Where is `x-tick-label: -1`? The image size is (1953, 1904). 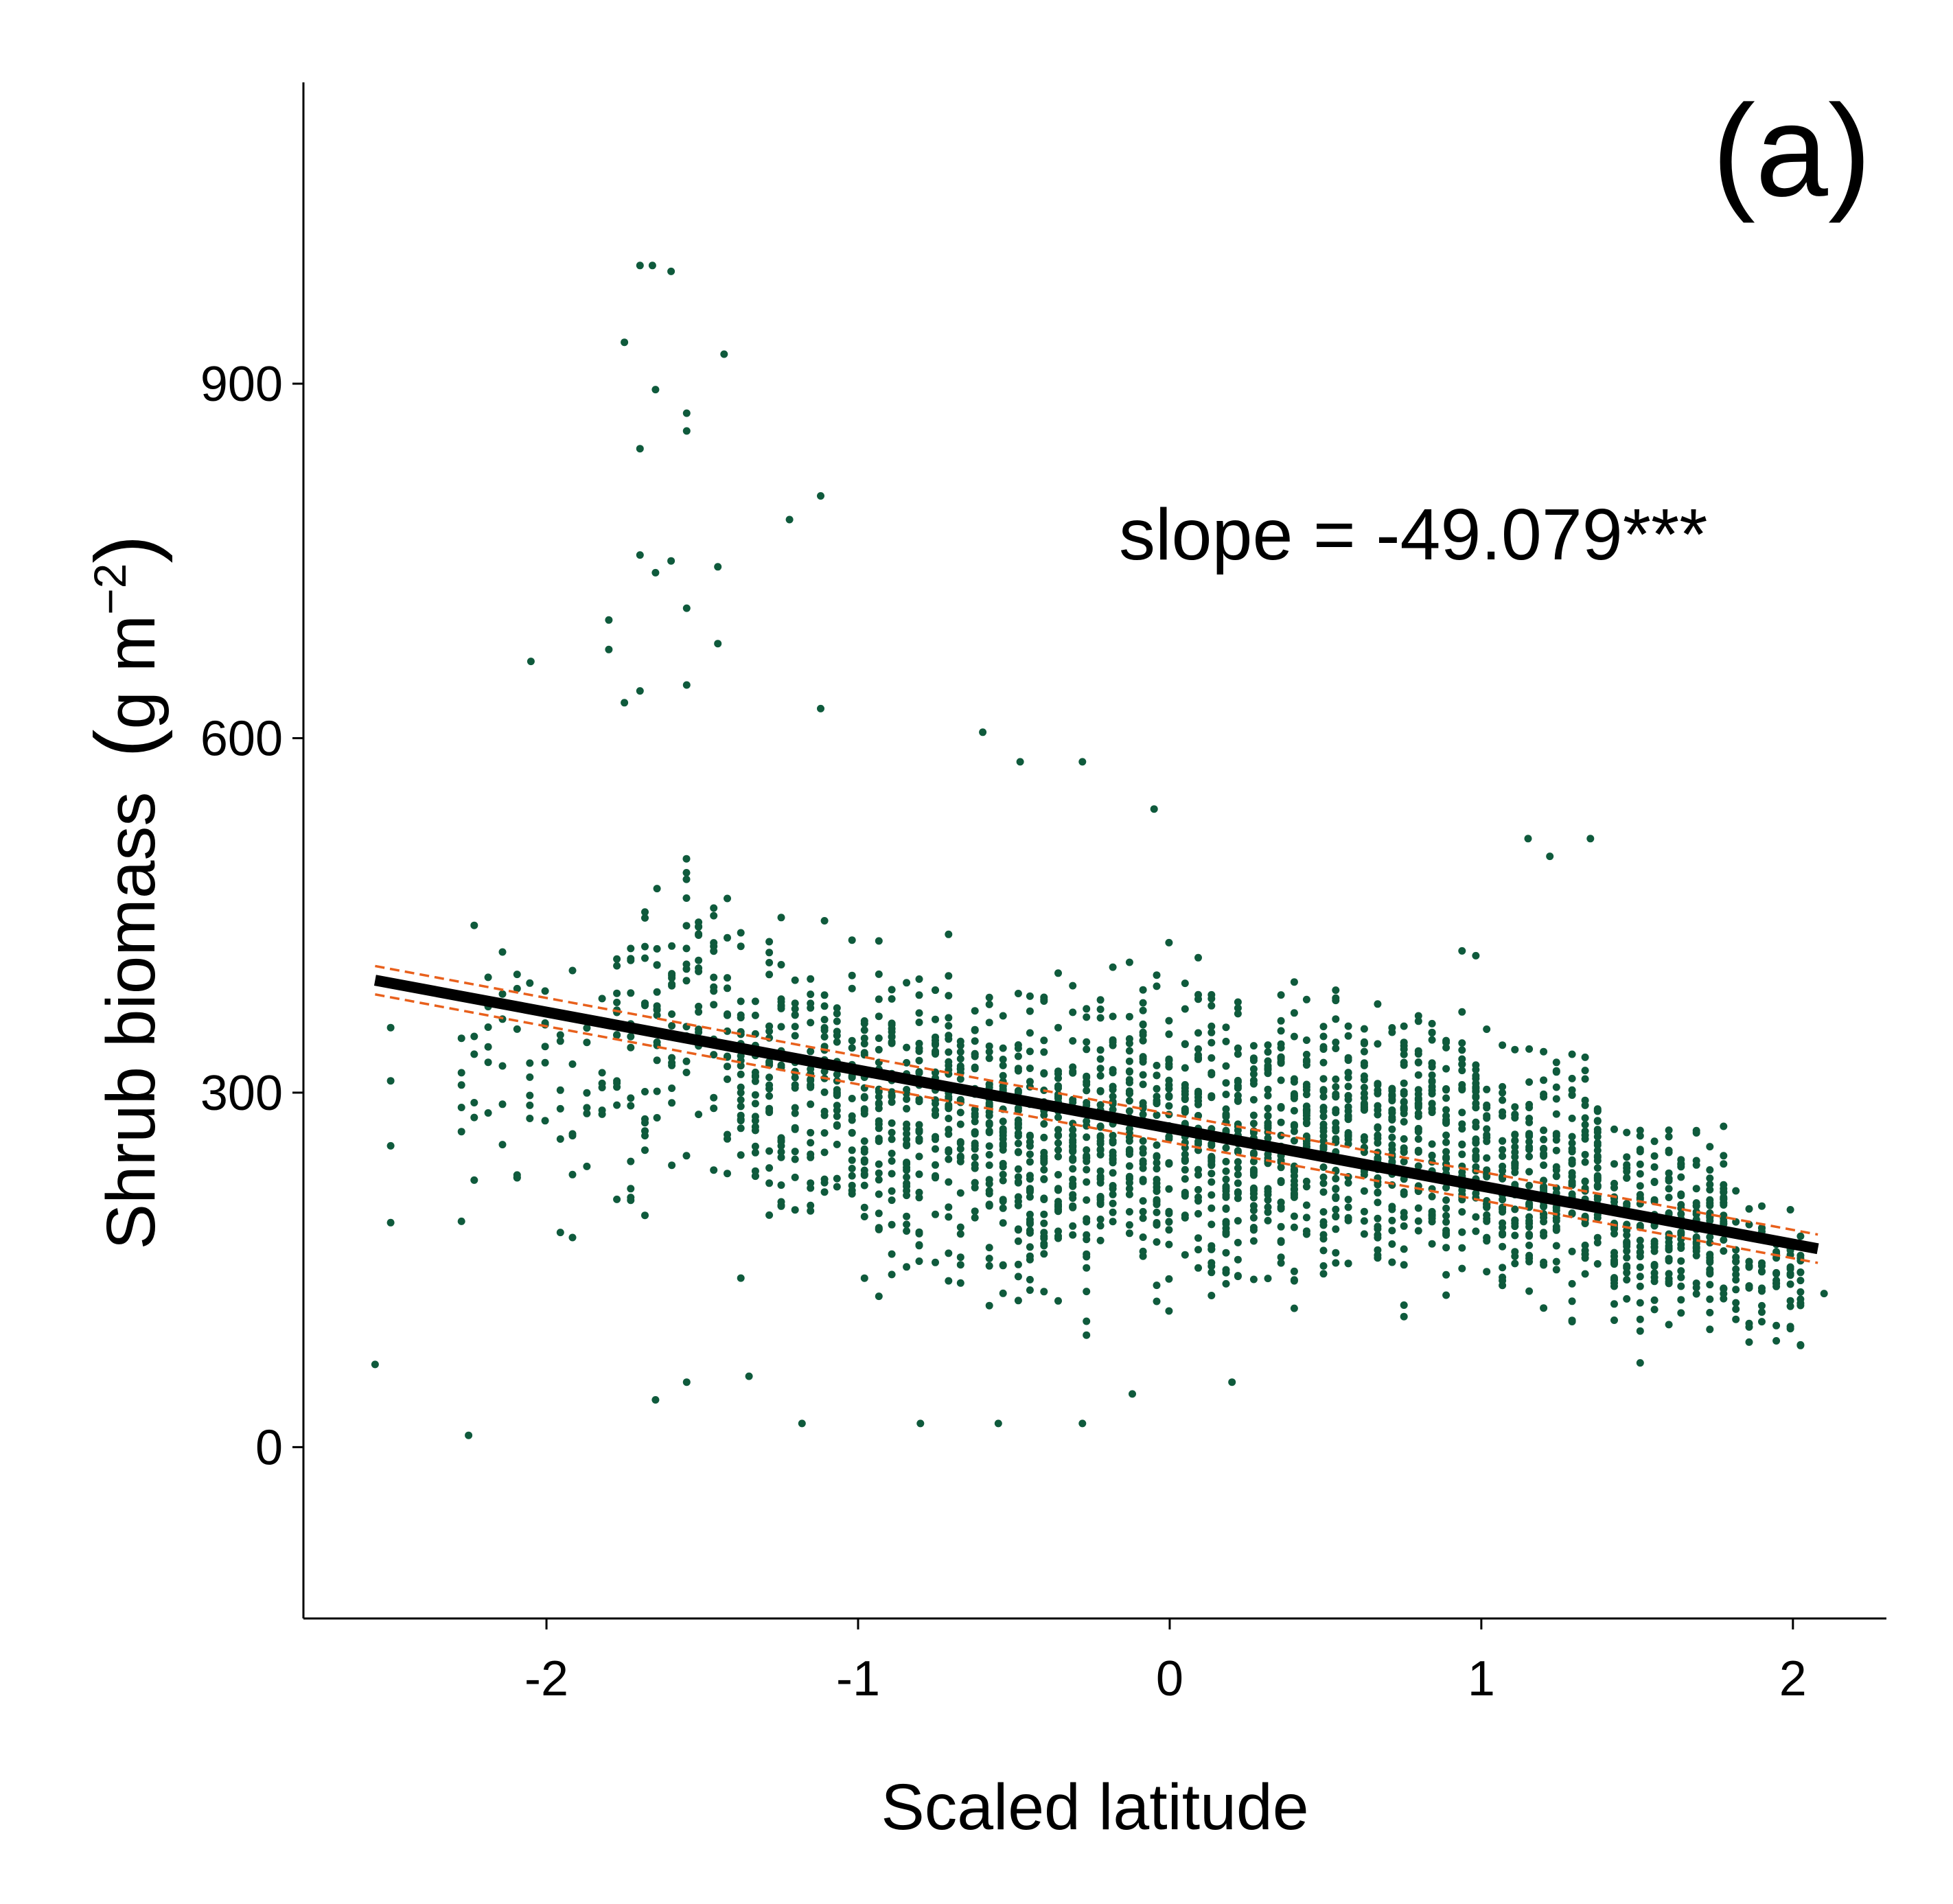 x-tick-label: -1 is located at coordinates (858, 1678).